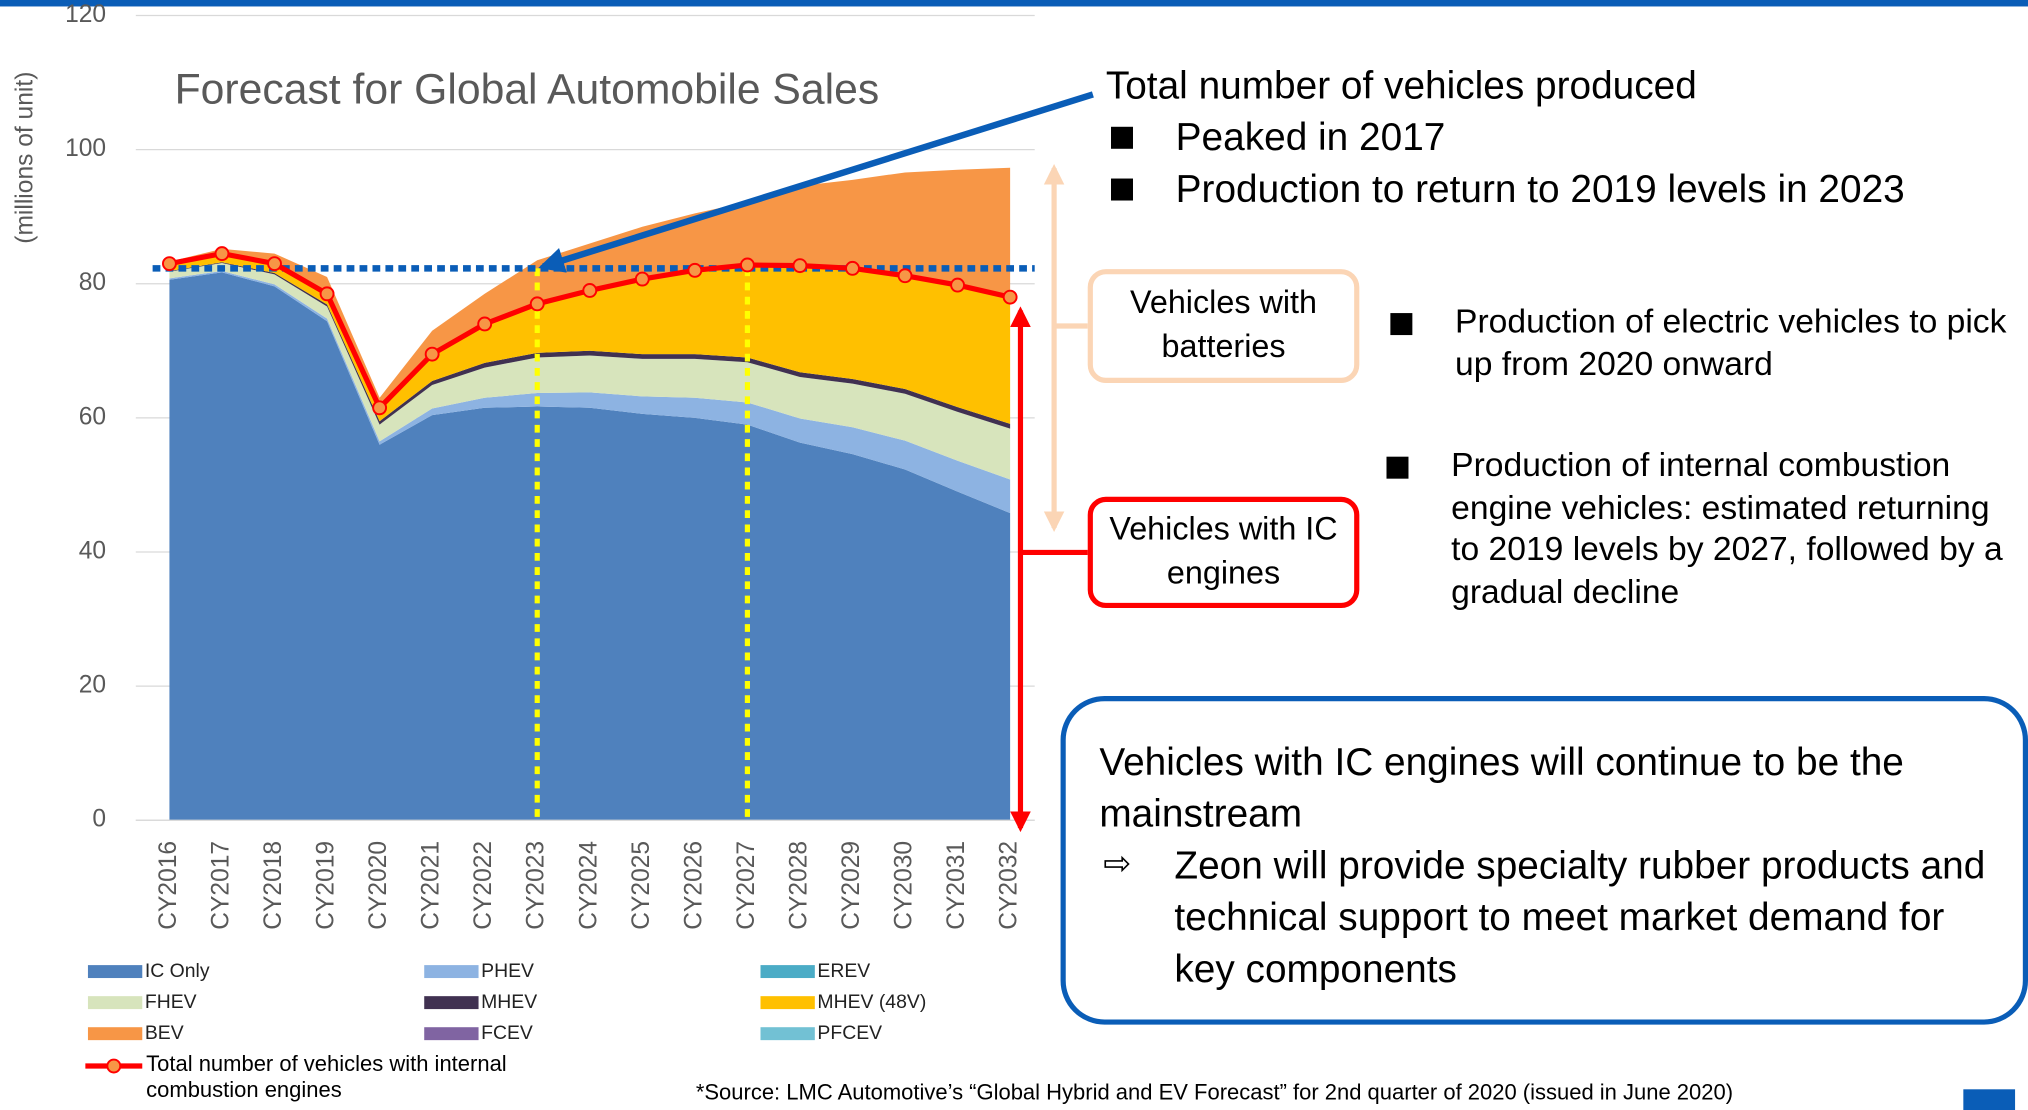 The height and width of the screenshot is (1110, 2028). What do you see at coordinates (746, 885) in the screenshot?
I see `x-tick-label: CY2027` at bounding box center [746, 885].